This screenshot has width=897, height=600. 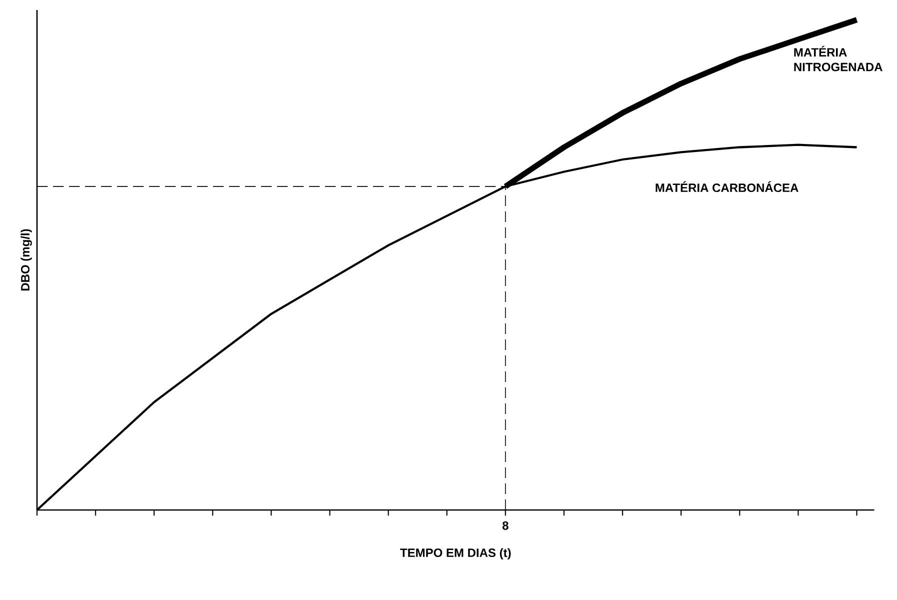 I want to click on x-axis-title: TEMPO EM DIAS (t), so click(x=455, y=554).